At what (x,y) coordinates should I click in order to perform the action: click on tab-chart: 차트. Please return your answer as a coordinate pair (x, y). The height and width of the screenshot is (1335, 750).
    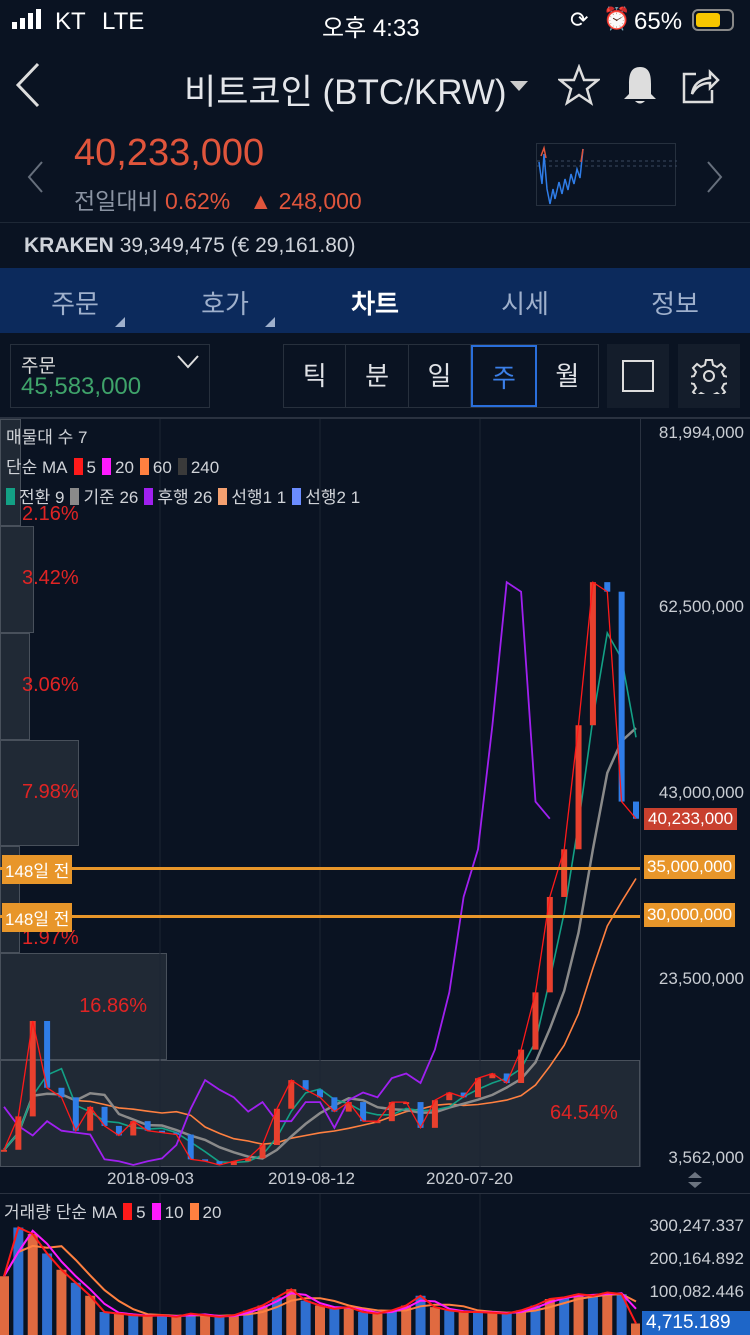
    Looking at the image, I should click on (375, 302).